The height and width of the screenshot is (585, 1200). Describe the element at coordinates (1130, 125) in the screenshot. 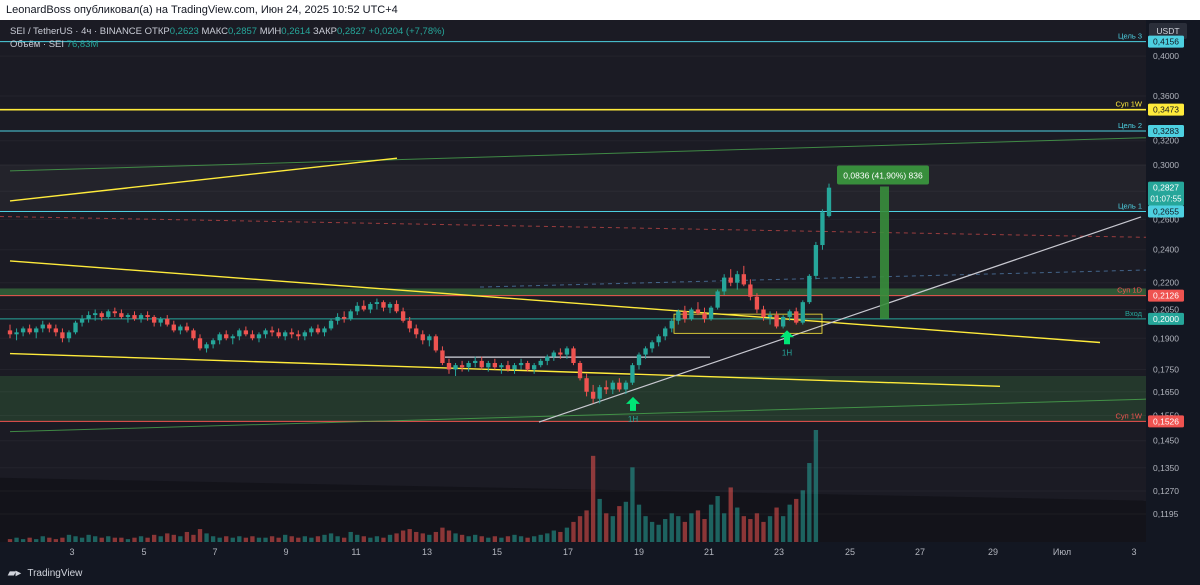

I see `level-label: Цель 2` at that location.